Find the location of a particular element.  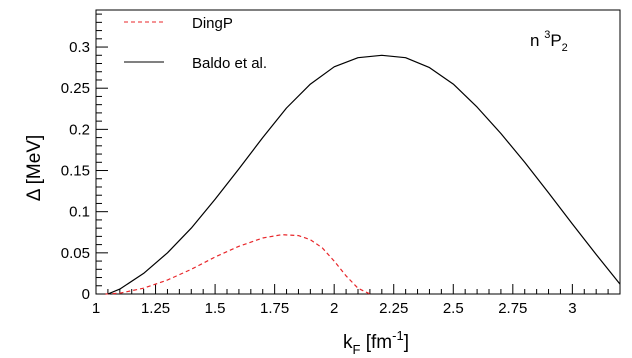

x-tick-label: 3 is located at coordinates (572, 308).